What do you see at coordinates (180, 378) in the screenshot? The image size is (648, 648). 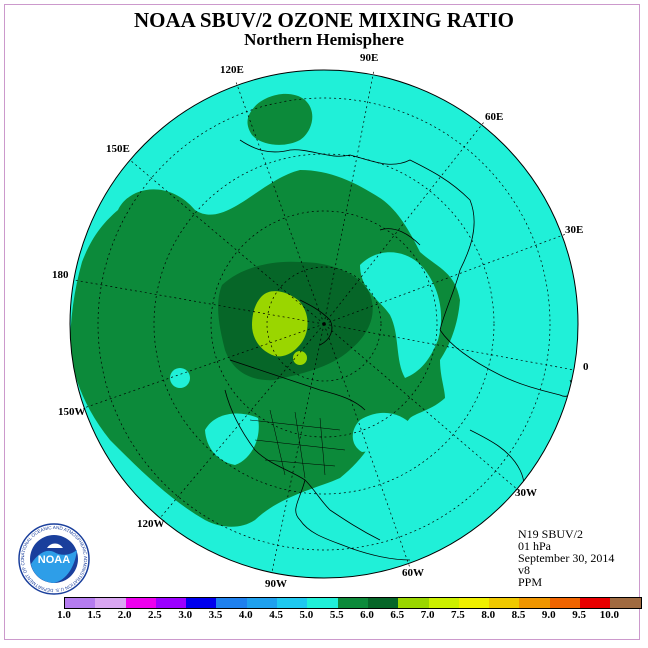 I see `ozone-field-low-spot` at bounding box center [180, 378].